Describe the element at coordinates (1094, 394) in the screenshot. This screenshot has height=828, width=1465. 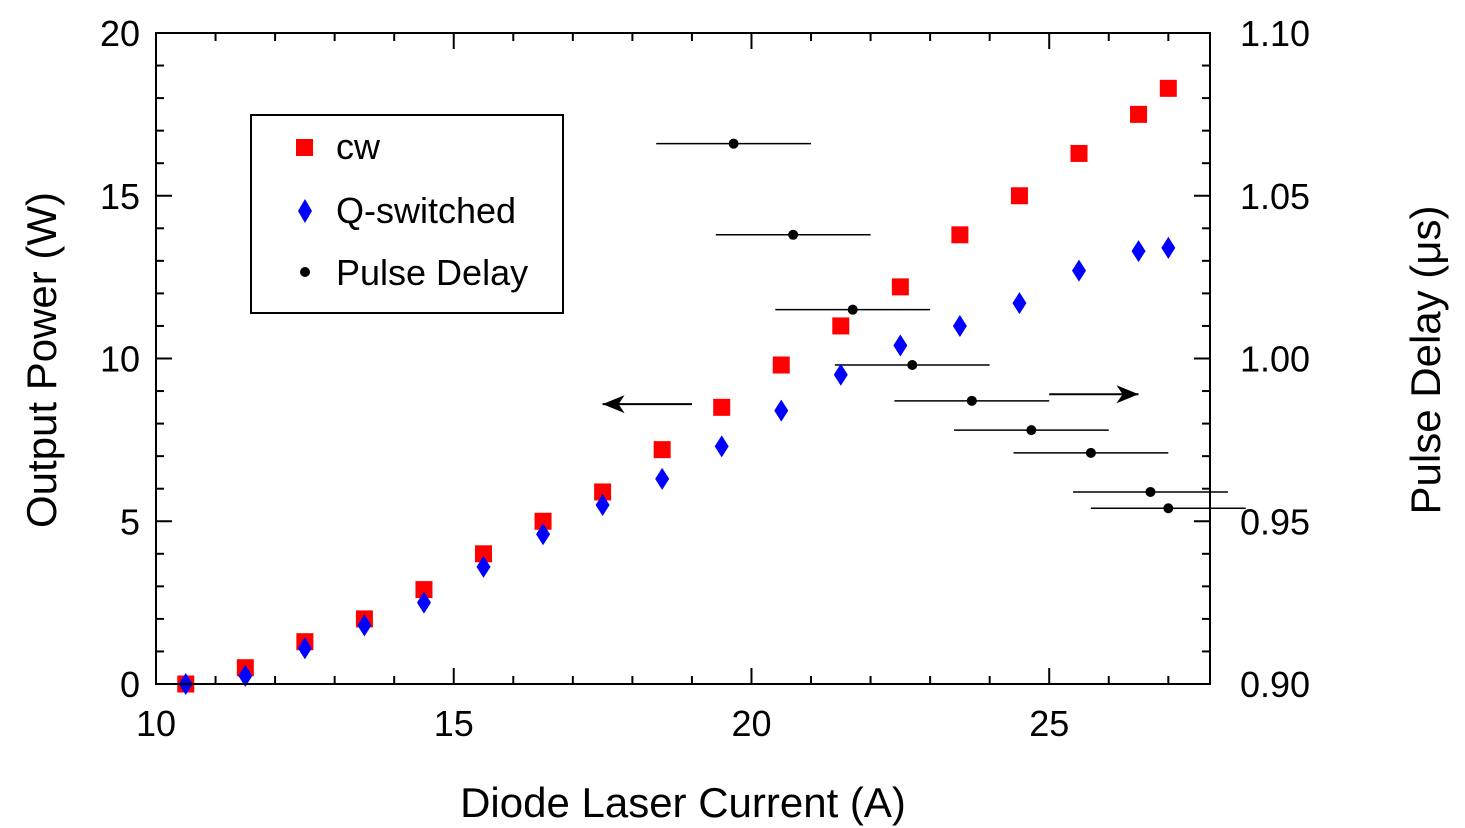
I see `right-axis-arrow` at that location.